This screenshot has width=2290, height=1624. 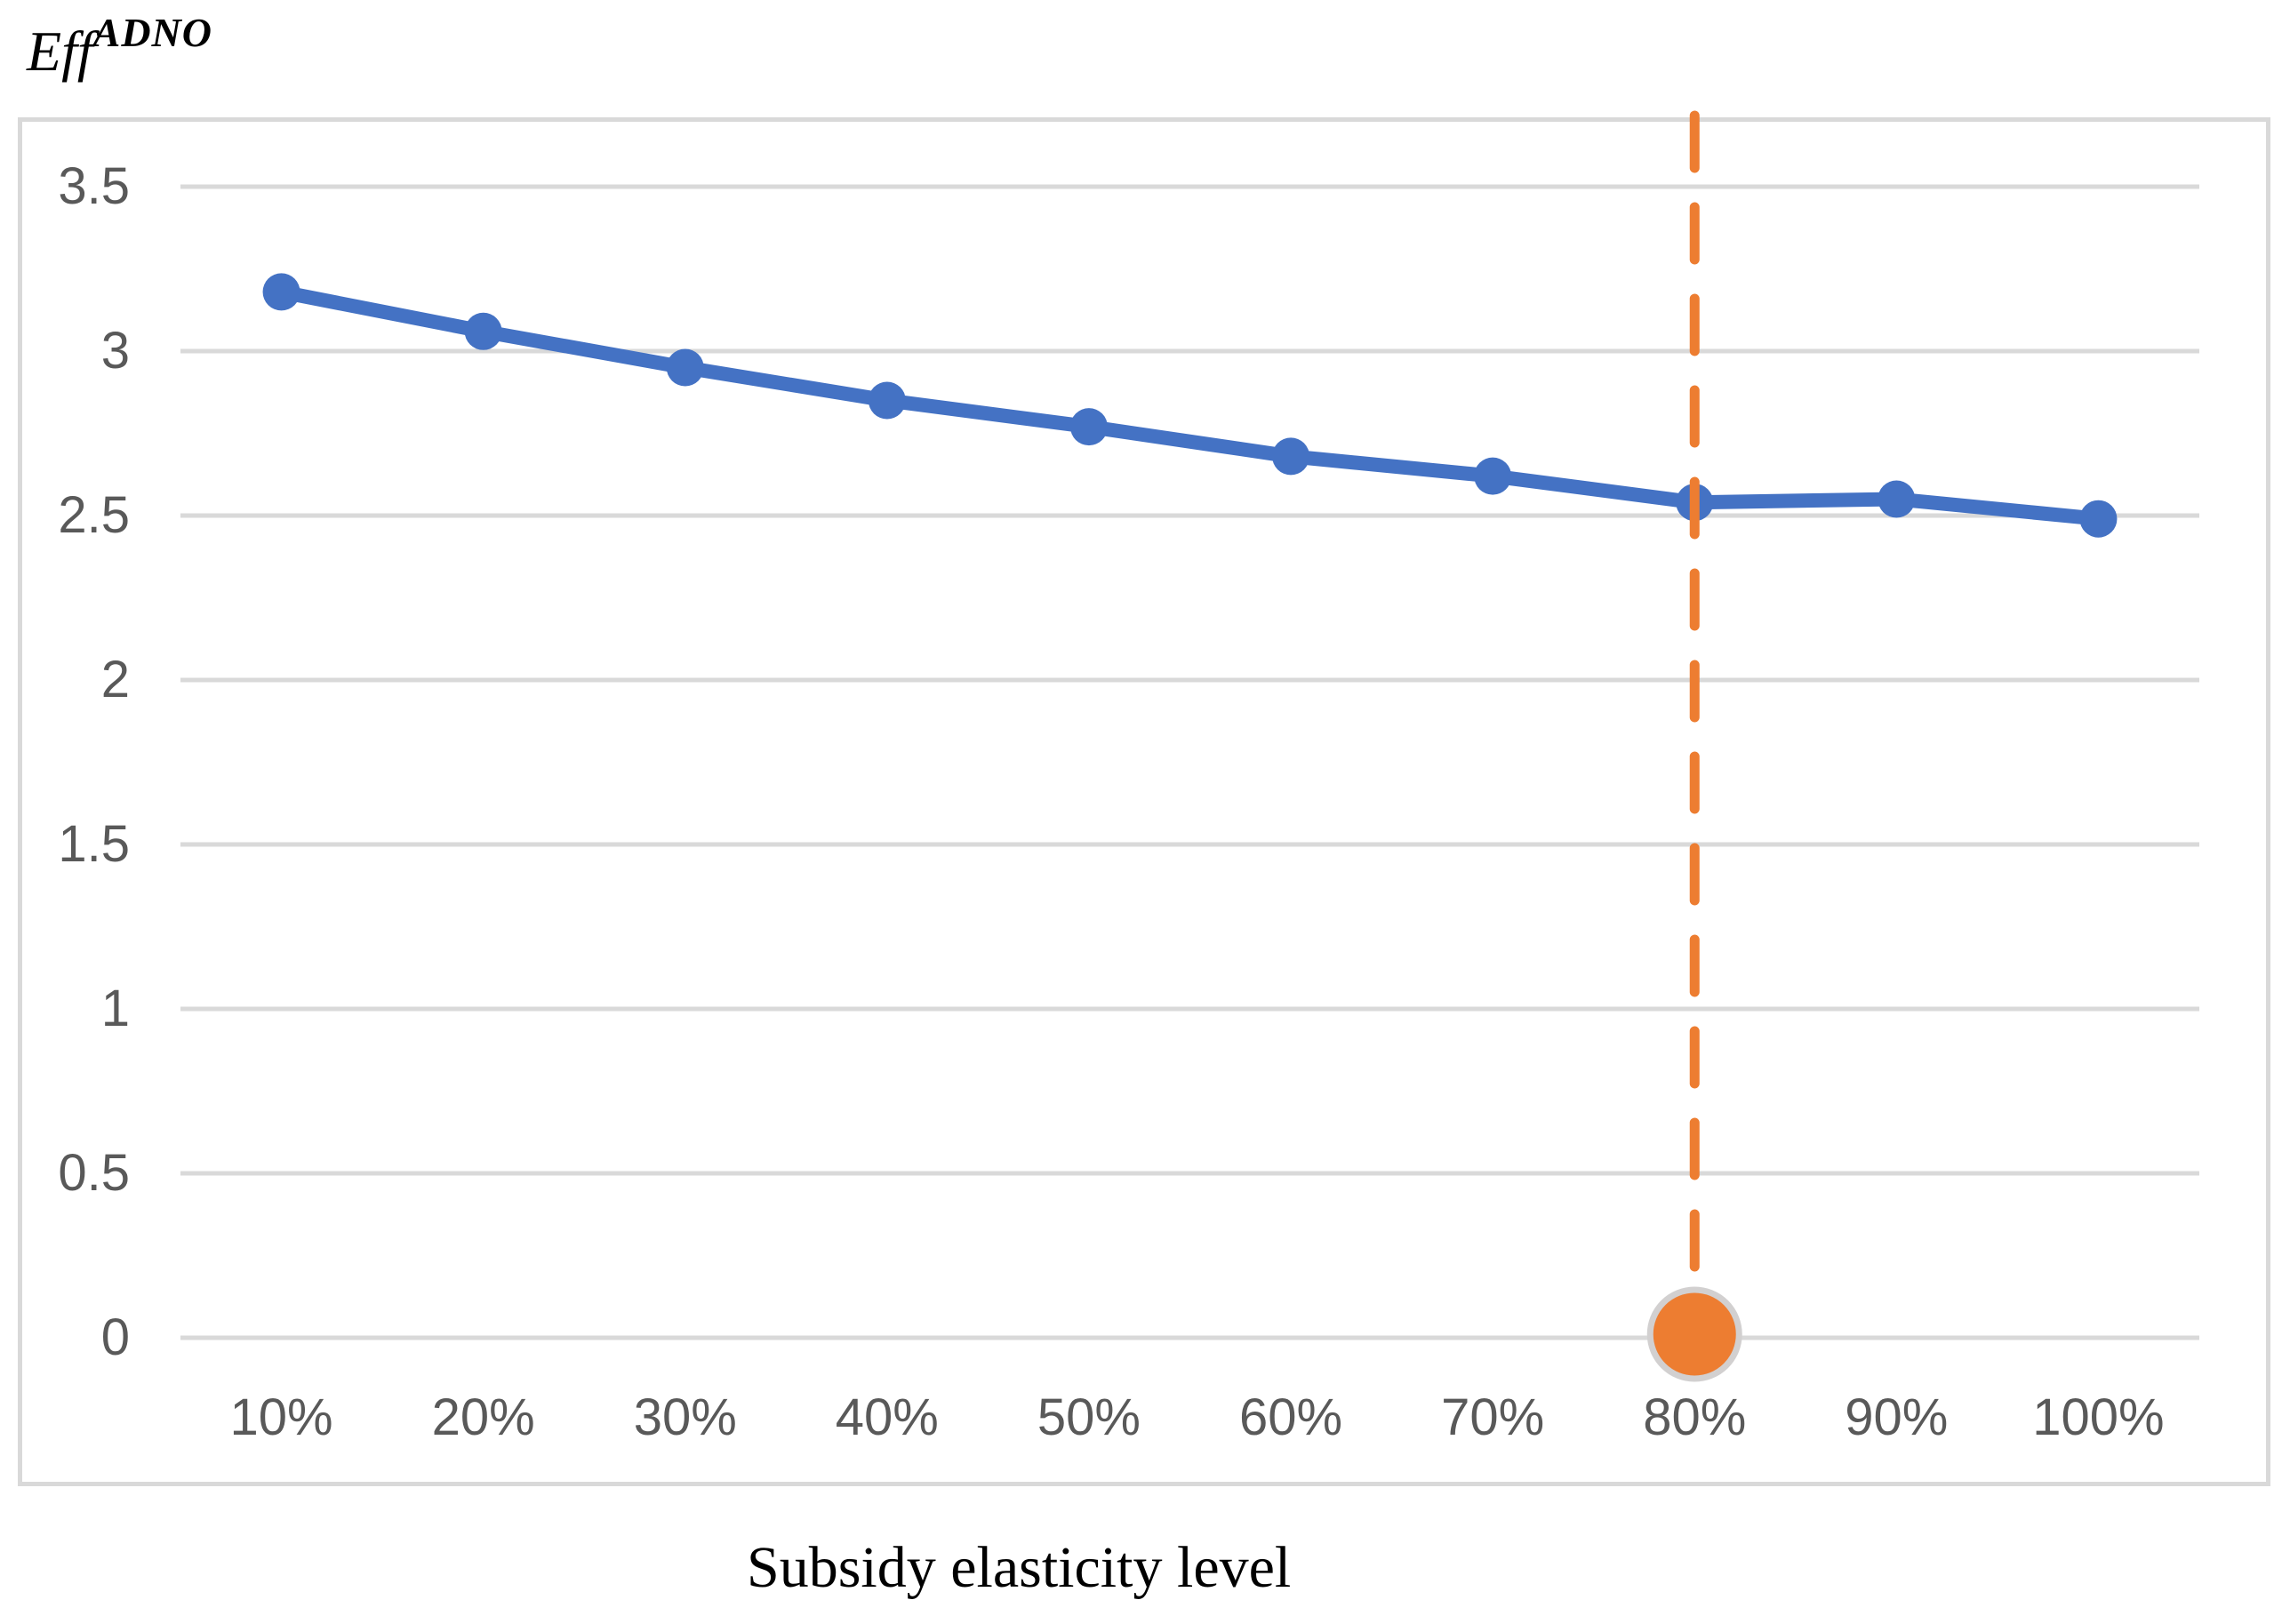 What do you see at coordinates (94, 186) in the screenshot?
I see `y-tick-label: 3.5` at bounding box center [94, 186].